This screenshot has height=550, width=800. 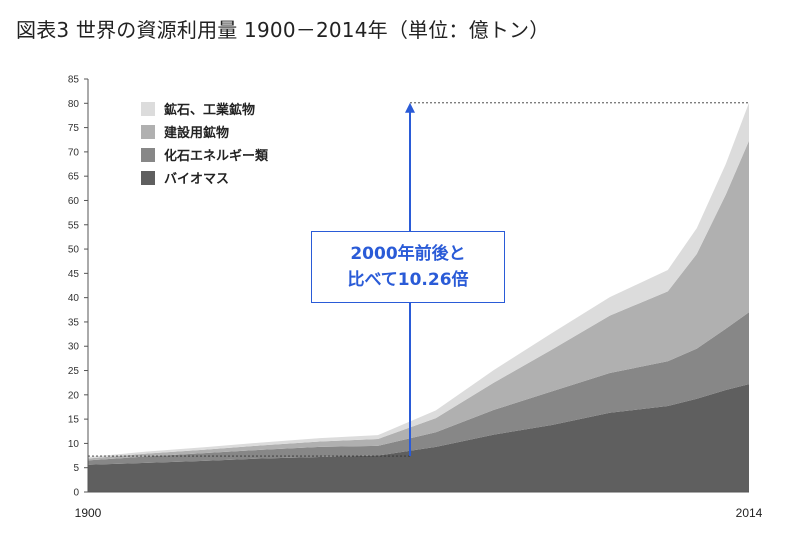 What do you see at coordinates (283, 30) in the screenshot?
I see `chart-title: 図表3 世界の資源利用量 1900－2014年（単位：億トン）` at bounding box center [283, 30].